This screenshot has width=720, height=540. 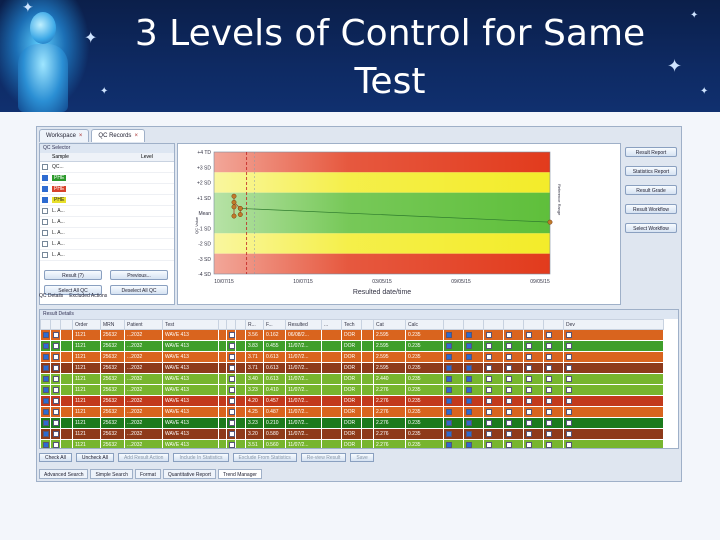 What do you see at coordinates (651, 171) in the screenshot?
I see `side-button-statistics-report: Statistics Report` at bounding box center [651, 171].